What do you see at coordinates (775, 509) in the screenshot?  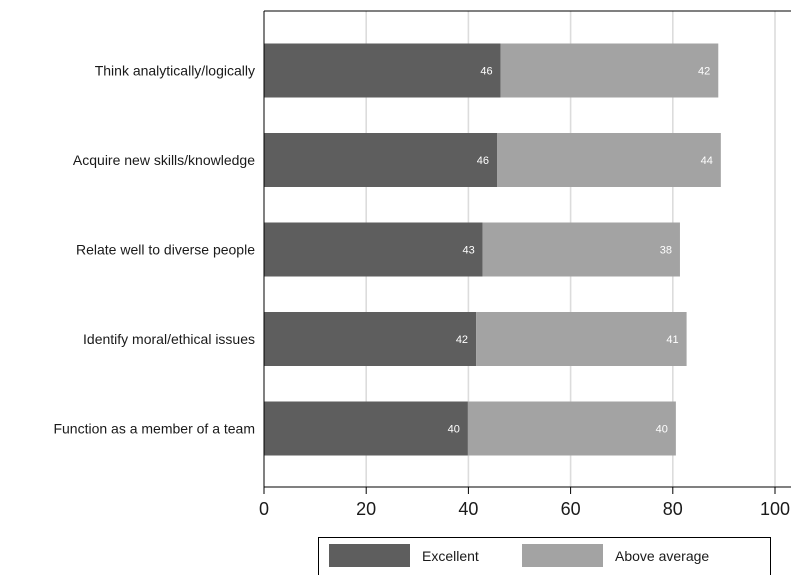 I see `x-tick-label: 100` at bounding box center [775, 509].